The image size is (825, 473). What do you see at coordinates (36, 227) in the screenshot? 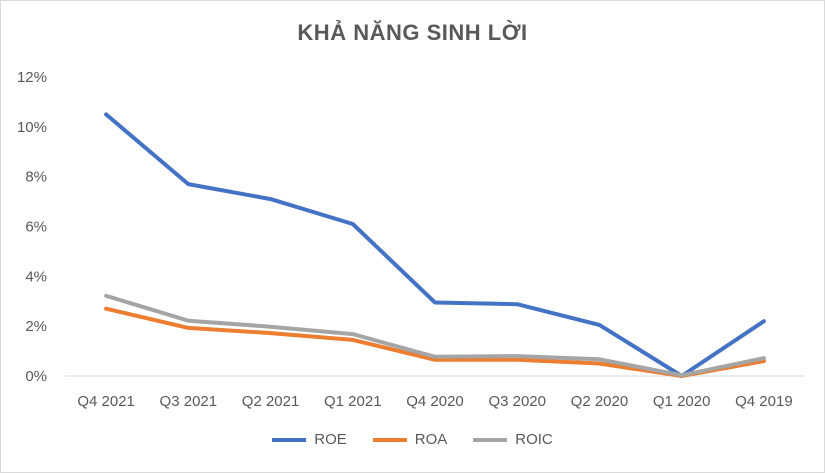
I see `y-tick-label: 6%` at bounding box center [36, 227].